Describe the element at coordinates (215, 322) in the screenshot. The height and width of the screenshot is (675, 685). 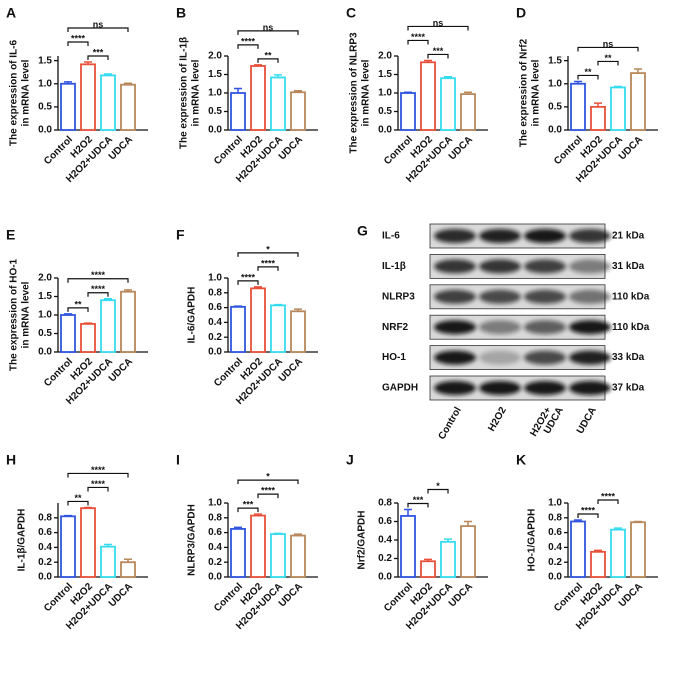
I see `y-tick-label: 0.4` at that location.